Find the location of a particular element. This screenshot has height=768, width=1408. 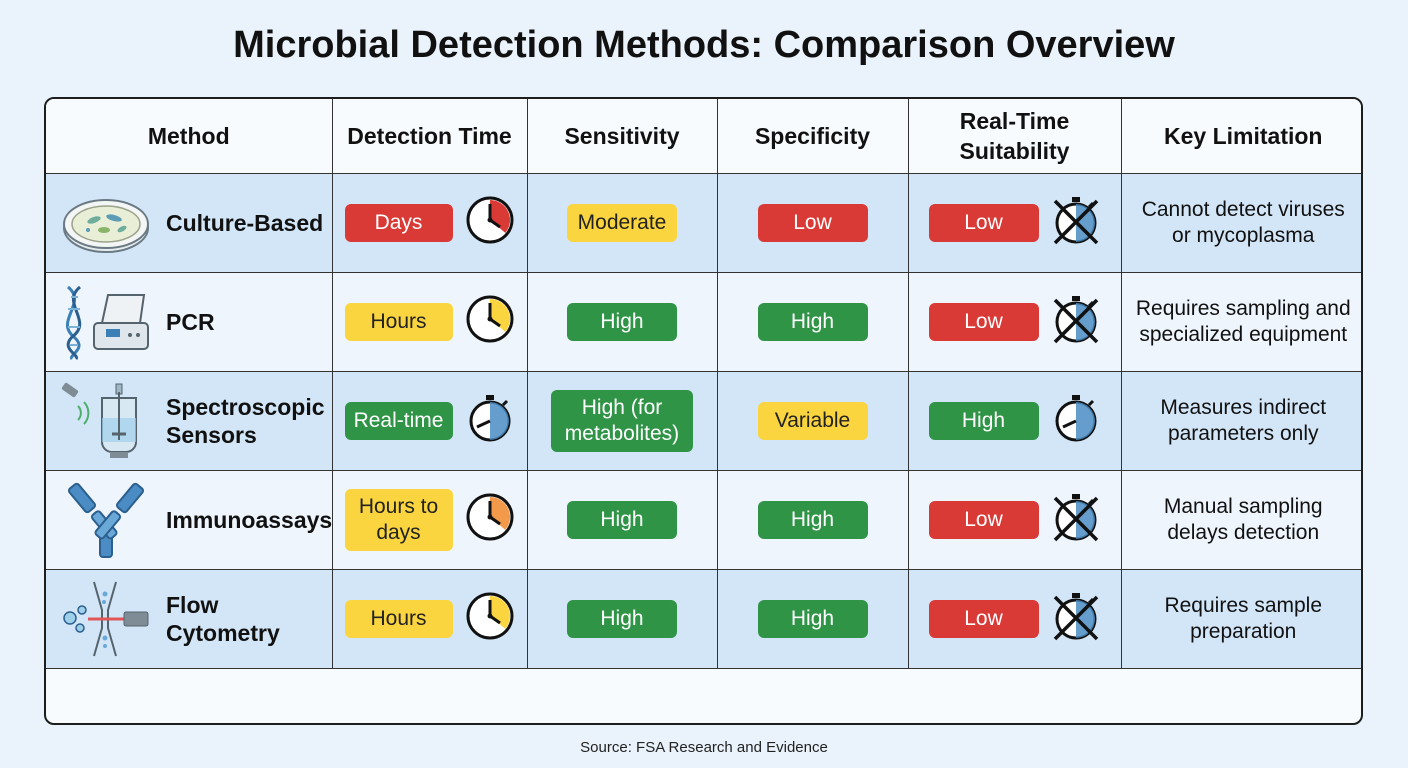

header-sensitivity: Sensitivity is located at coordinates (622, 136).